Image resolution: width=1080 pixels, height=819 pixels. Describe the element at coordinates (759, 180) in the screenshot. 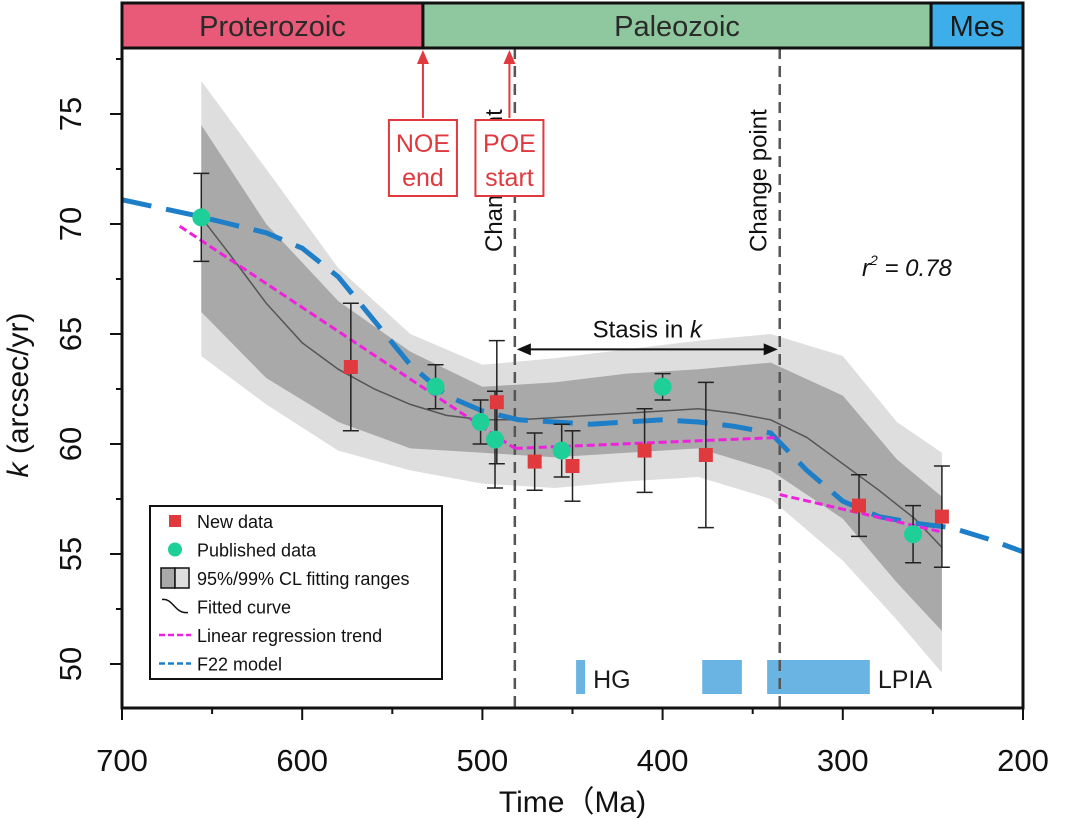

I see `change-point-label: Change point` at that location.